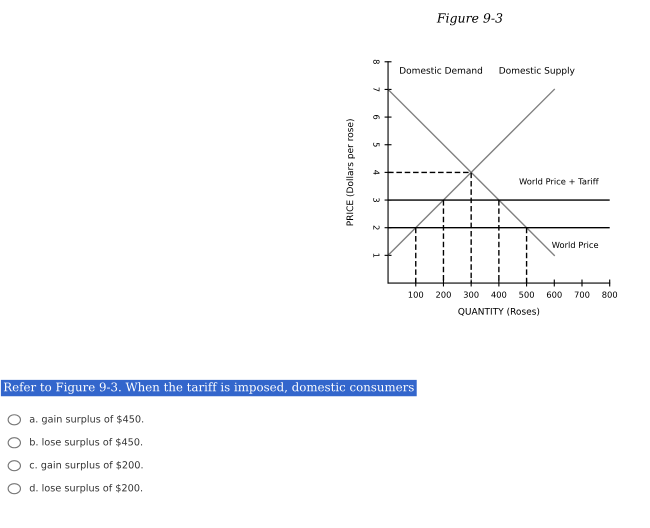 The image size is (650, 528). Describe the element at coordinates (471, 294) in the screenshot. I see `x-tick-label: 300` at that location.